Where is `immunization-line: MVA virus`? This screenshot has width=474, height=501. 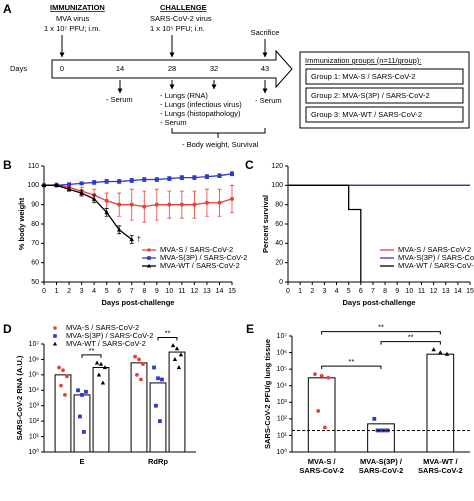
immunization-line: MVA virus is located at coordinates (72, 18).